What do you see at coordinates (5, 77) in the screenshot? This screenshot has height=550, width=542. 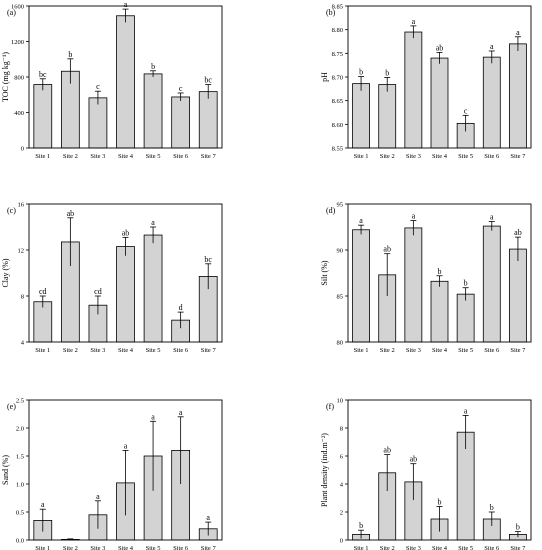 I see `y-axis-label: TOC (mg kg⁻¹)` at bounding box center [5, 77].